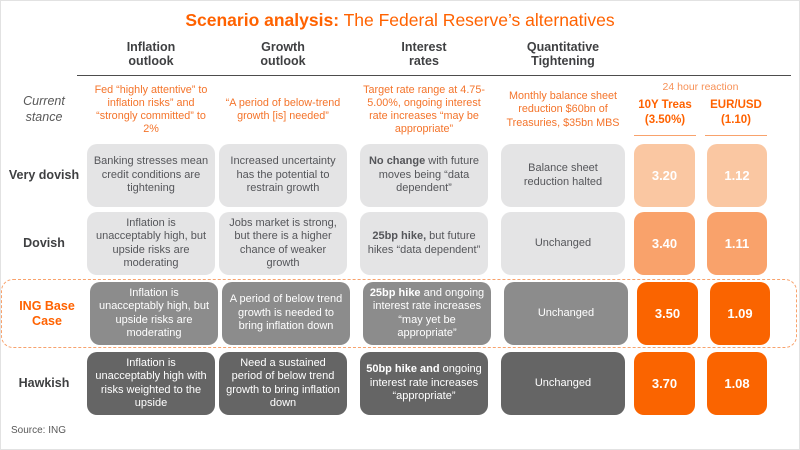  I want to click on column-header-inflation-outlook: Inflation outlook, so click(151, 53).